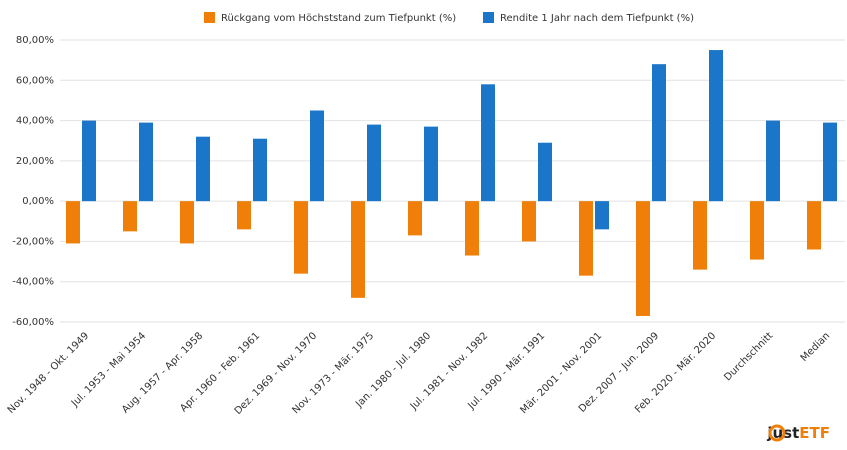 The image size is (847, 450). I want to click on y-tick-label: 60,00%, so click(35, 80).